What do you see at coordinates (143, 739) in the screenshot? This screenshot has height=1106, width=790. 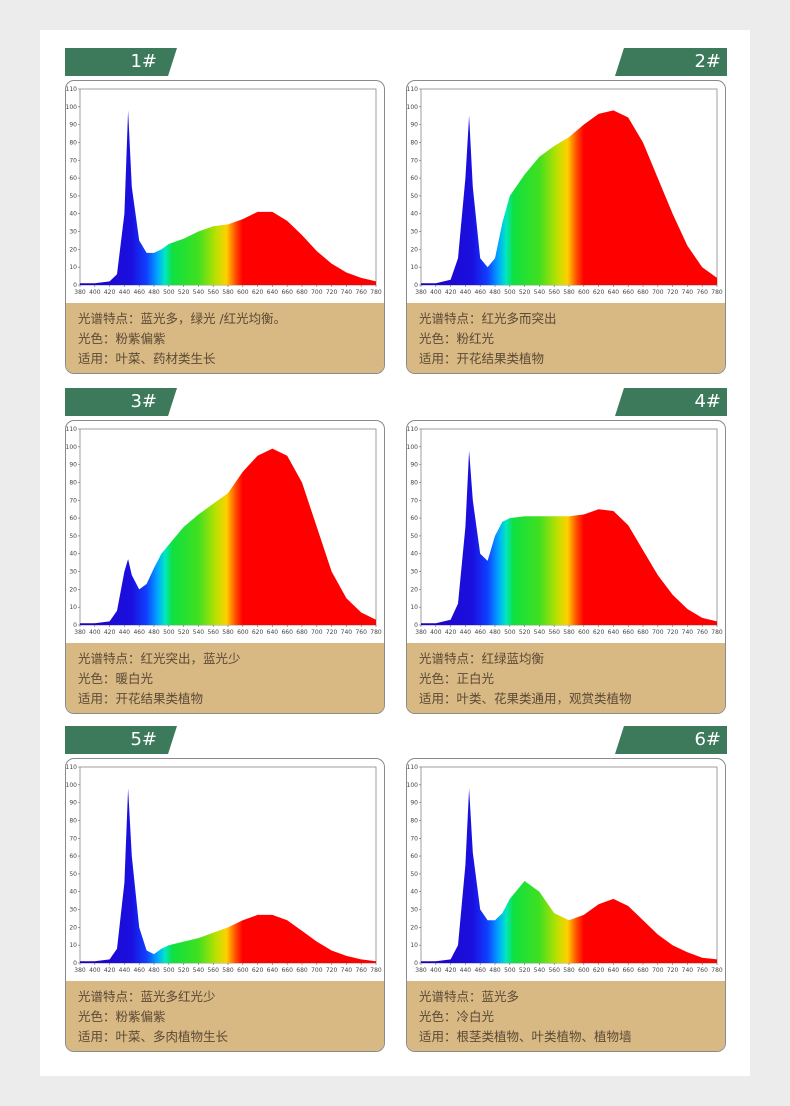 I see `panel-label-5: 5#` at bounding box center [143, 739].